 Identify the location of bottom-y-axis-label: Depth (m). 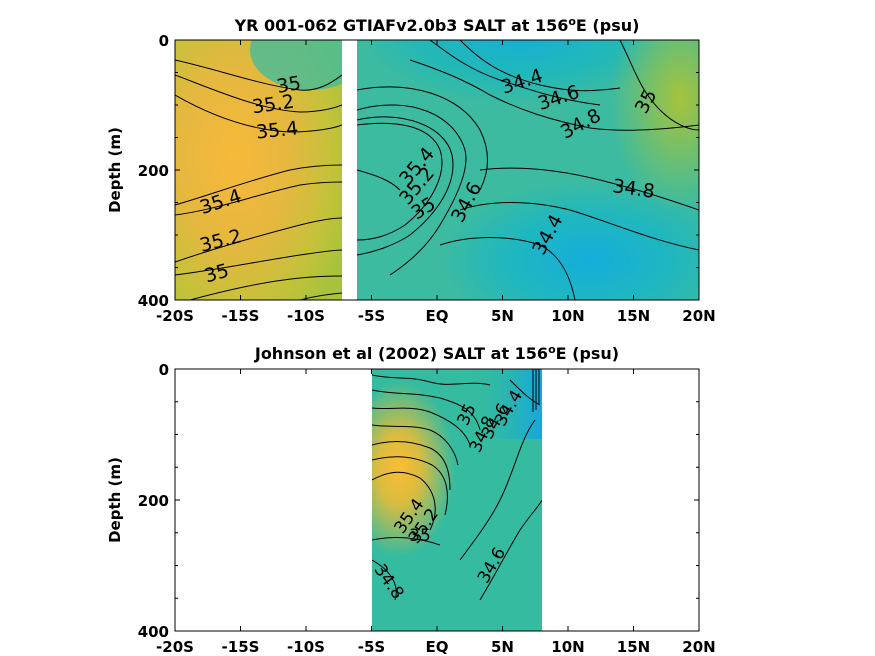
(115, 500).